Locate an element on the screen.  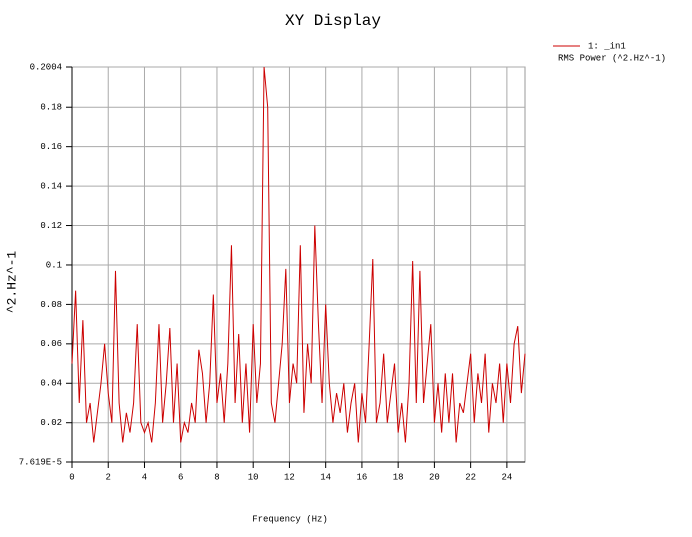
x-axis-label: Frequency (Hz) is located at coordinates (290, 519).